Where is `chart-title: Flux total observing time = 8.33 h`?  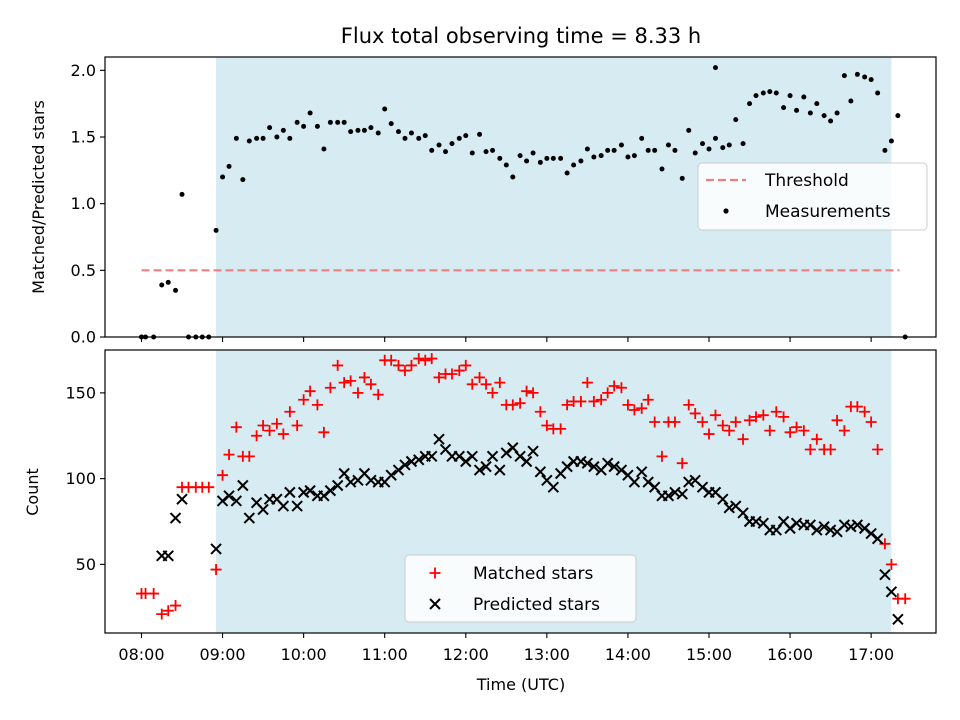 chart-title: Flux total observing time = 8.33 h is located at coordinates (521, 36).